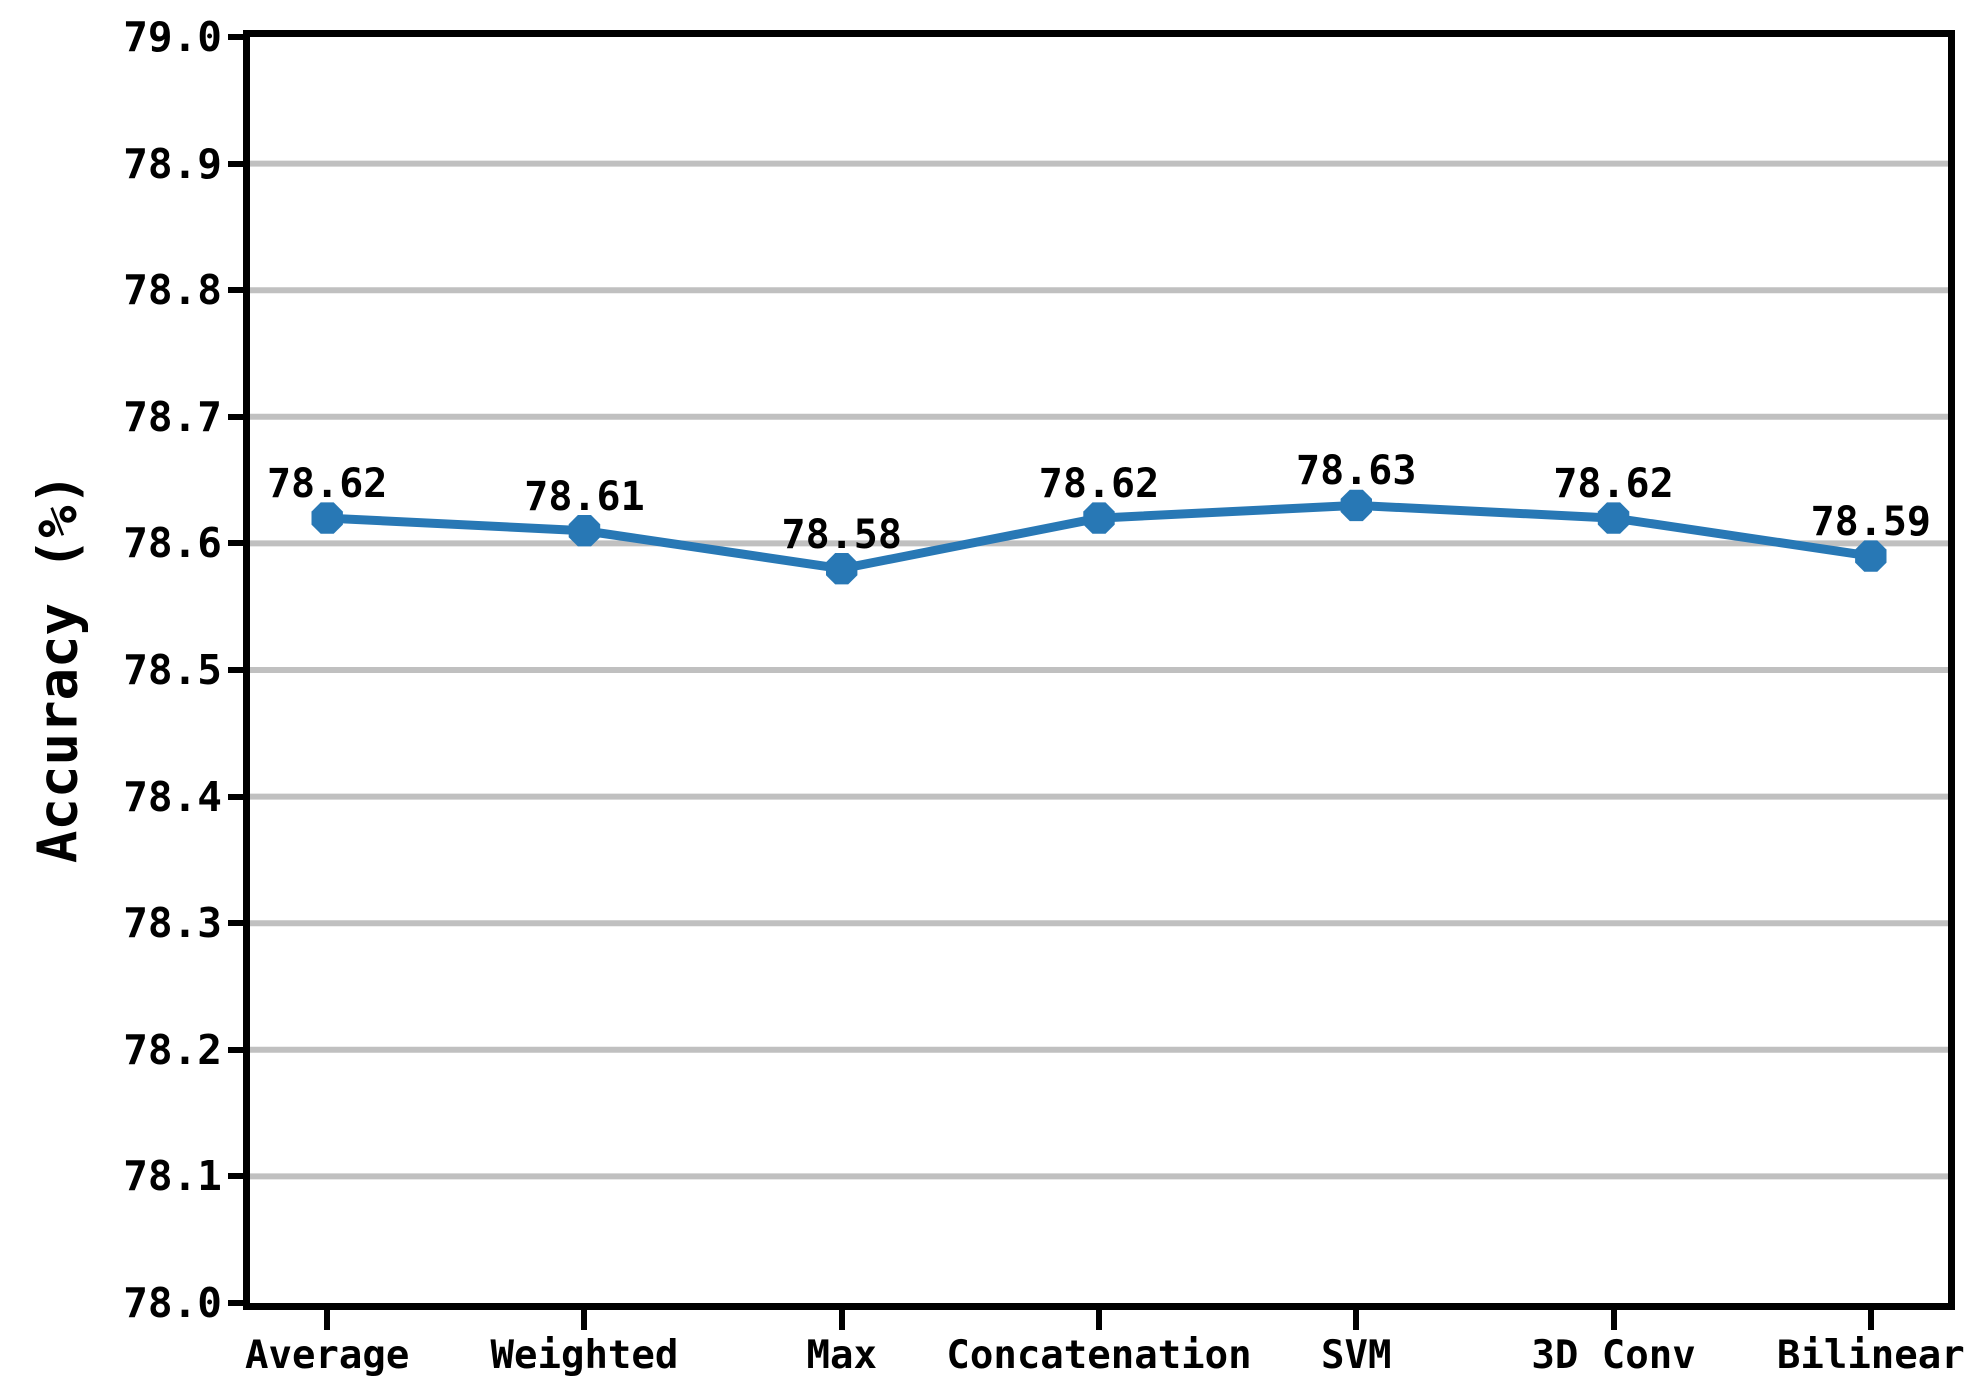  I want to click on y-axis-label: Accuracy (%), so click(58, 668).